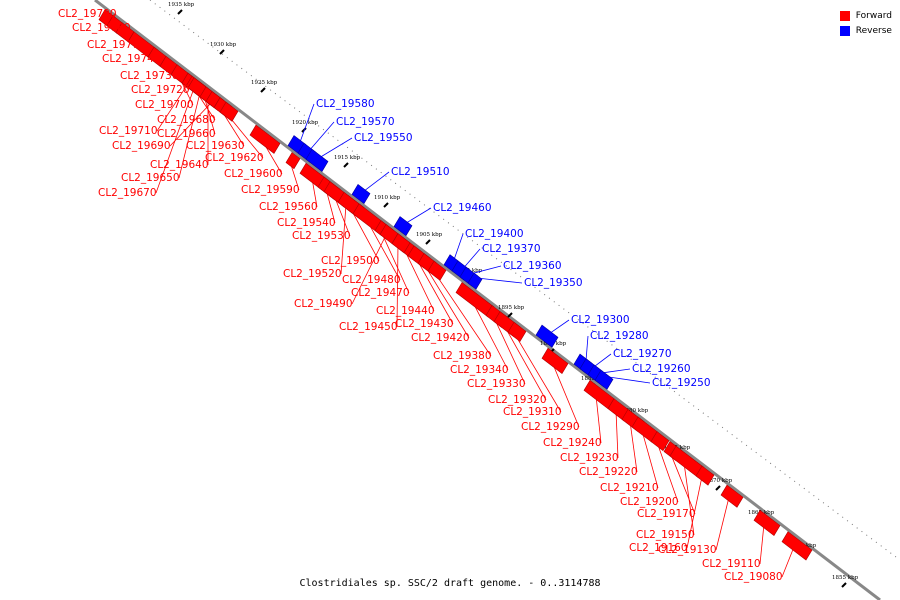  What do you see at coordinates (719, 481) in the screenshot?
I see `tick-label: 1870 kbp` at bounding box center [719, 481].